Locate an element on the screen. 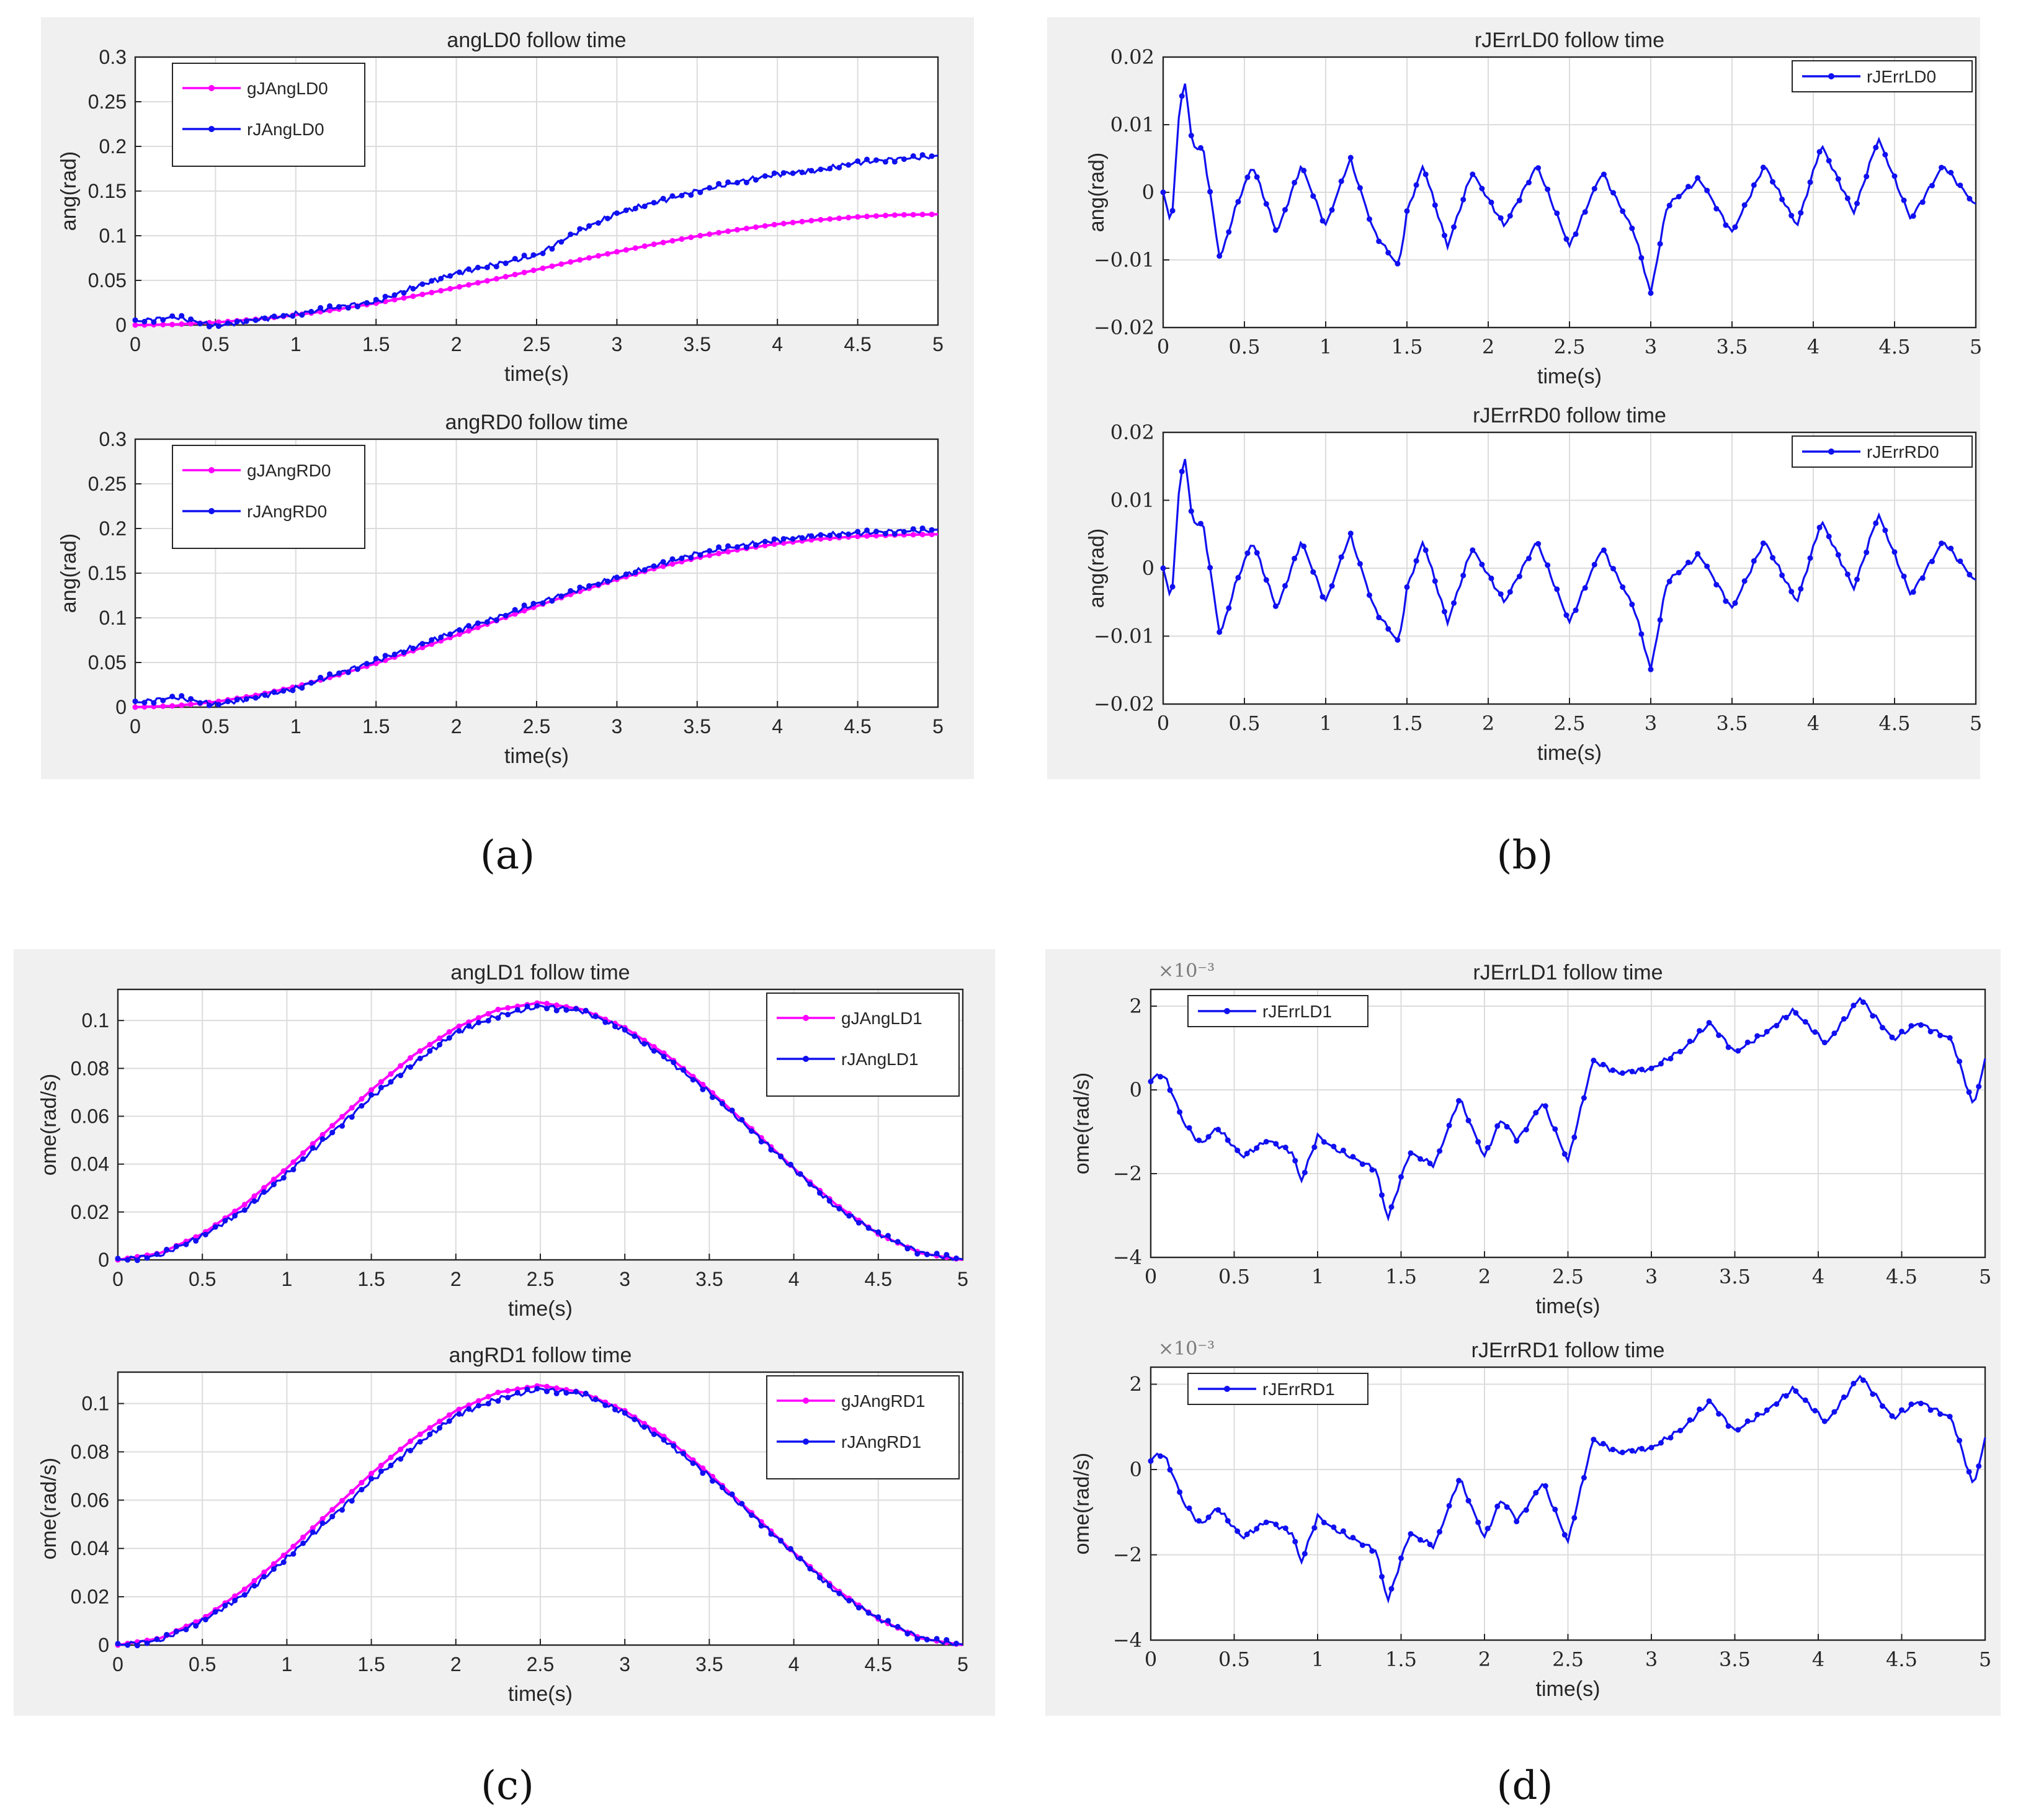 This screenshot has height=1820, width=2018. x-tick-label: 2.5 is located at coordinates (1570, 347).